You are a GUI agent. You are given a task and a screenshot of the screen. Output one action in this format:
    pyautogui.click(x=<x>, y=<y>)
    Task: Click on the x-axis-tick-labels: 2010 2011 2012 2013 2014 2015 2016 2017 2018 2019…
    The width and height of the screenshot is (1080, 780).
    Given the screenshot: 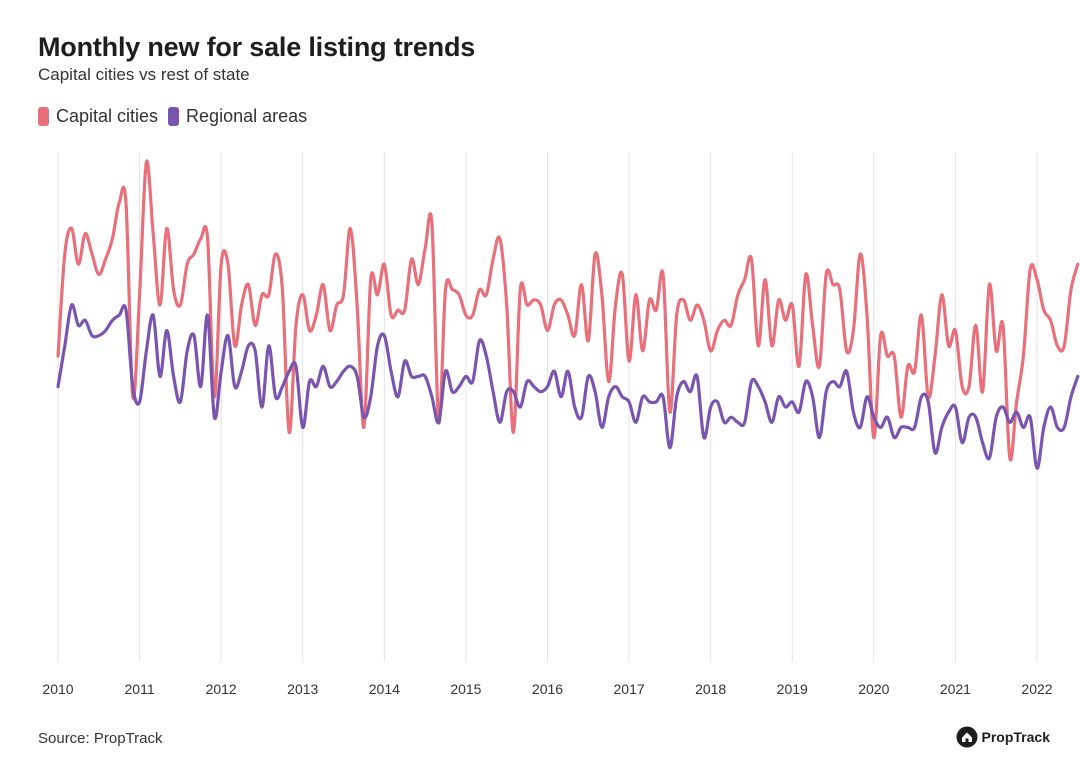 What is the action you would take?
    pyautogui.click(x=547, y=689)
    